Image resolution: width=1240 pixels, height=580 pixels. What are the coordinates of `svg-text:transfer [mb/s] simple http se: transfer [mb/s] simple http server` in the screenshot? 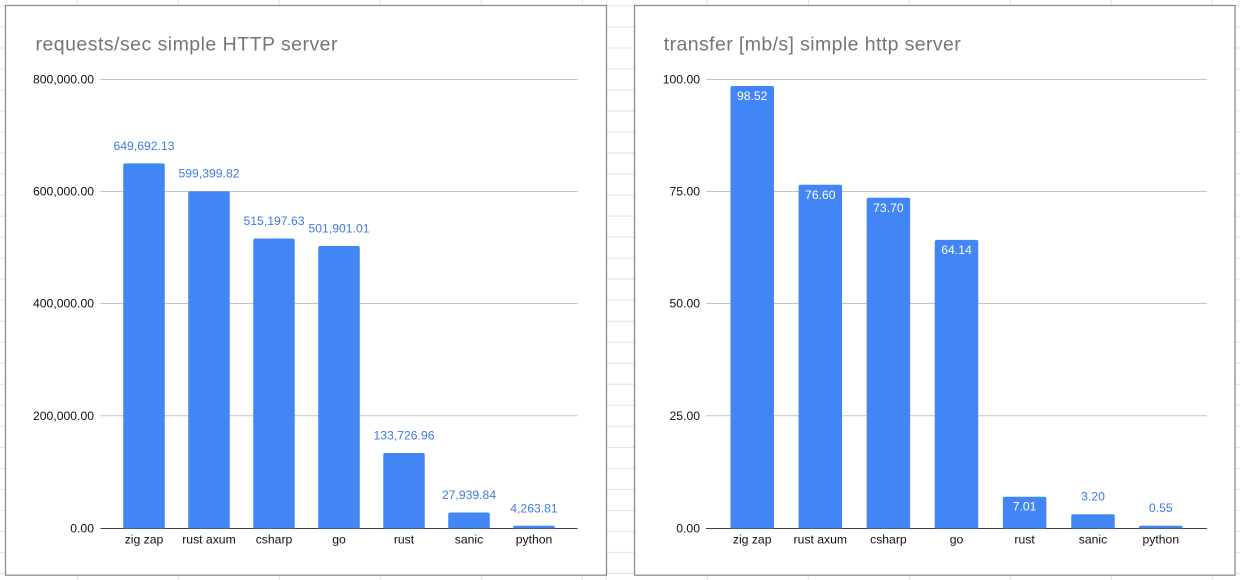 It's located at (813, 45).